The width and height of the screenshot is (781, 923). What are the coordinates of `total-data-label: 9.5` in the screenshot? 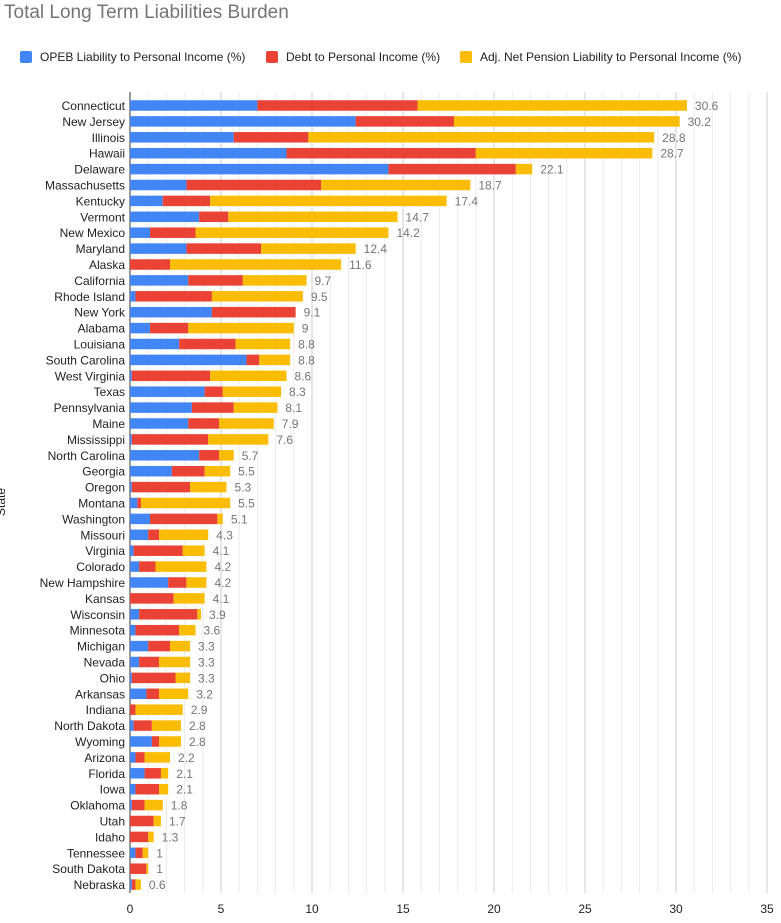 It's located at (319, 297).